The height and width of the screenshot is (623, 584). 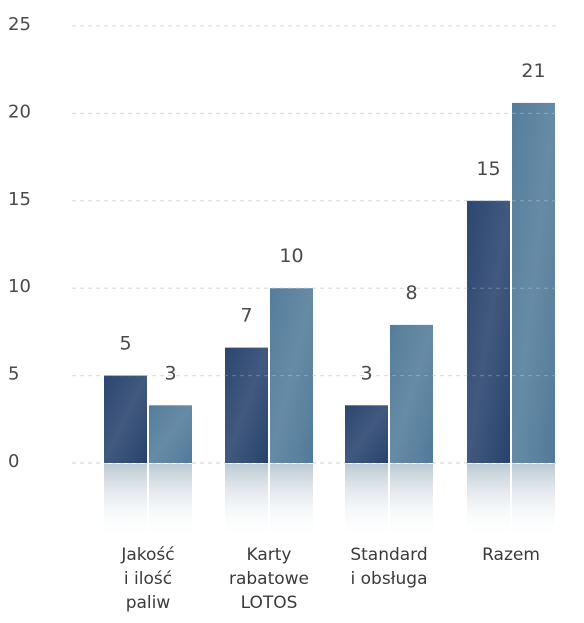 I want to click on y-axis-ticks: 0 5 10 15 20 25, so click(x=19, y=243).